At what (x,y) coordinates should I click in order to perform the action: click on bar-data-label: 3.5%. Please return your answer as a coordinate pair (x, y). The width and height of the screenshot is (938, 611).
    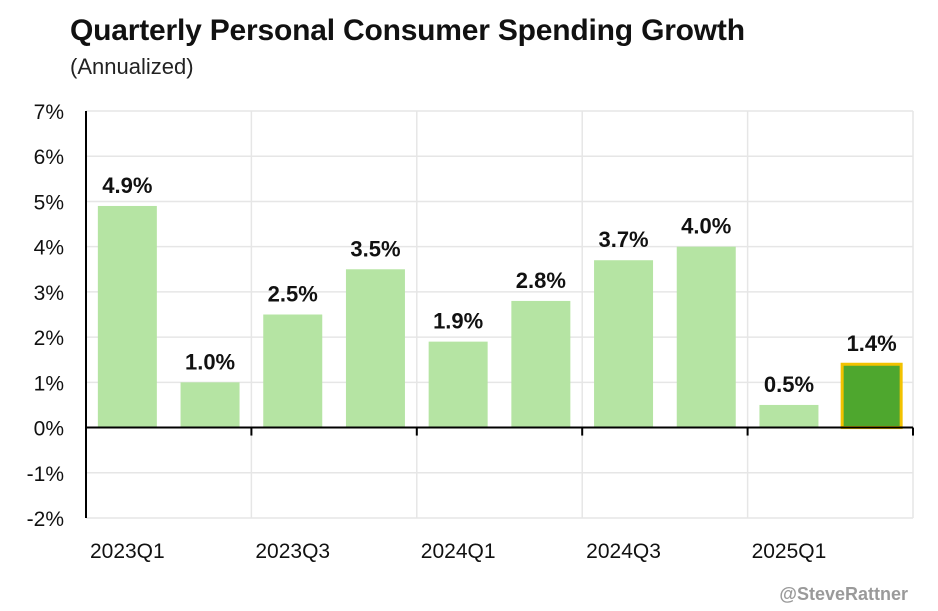
    Looking at the image, I should click on (375, 248).